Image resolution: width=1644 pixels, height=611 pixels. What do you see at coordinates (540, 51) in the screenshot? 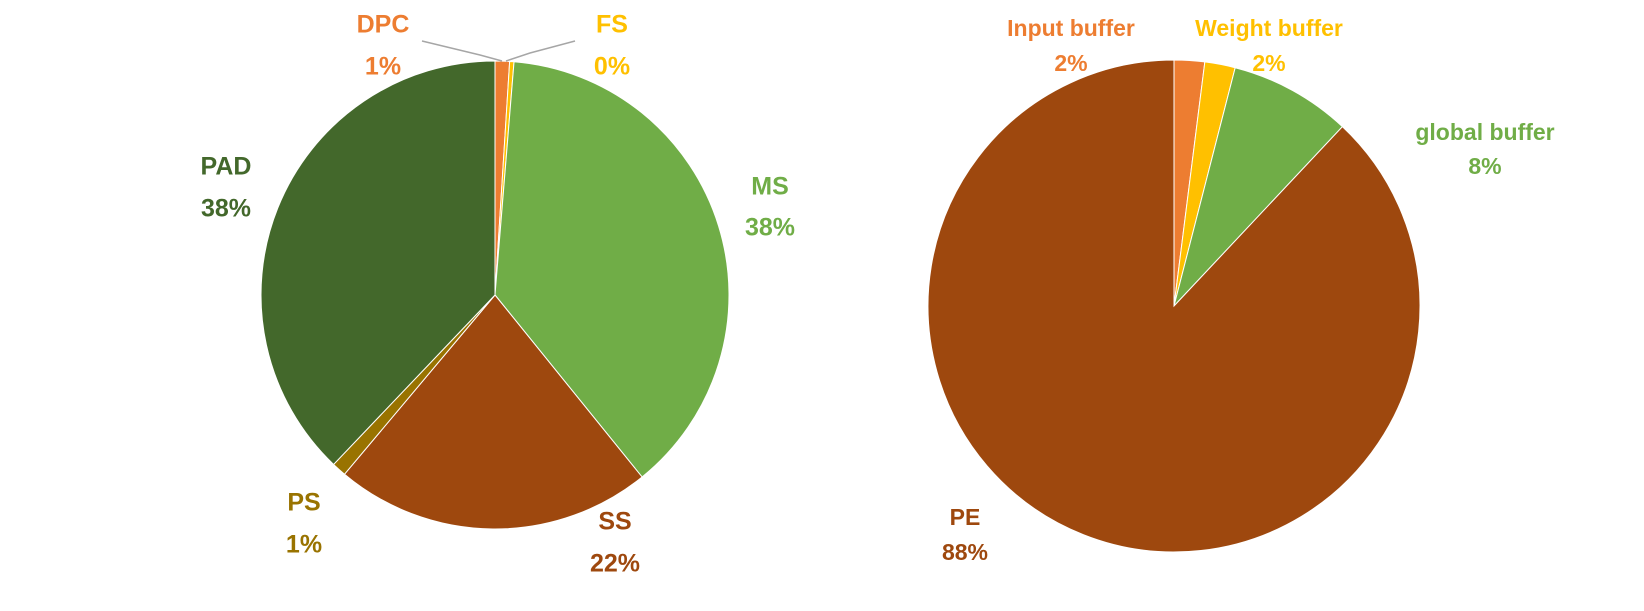
I see `leader-line-fs` at bounding box center [540, 51].